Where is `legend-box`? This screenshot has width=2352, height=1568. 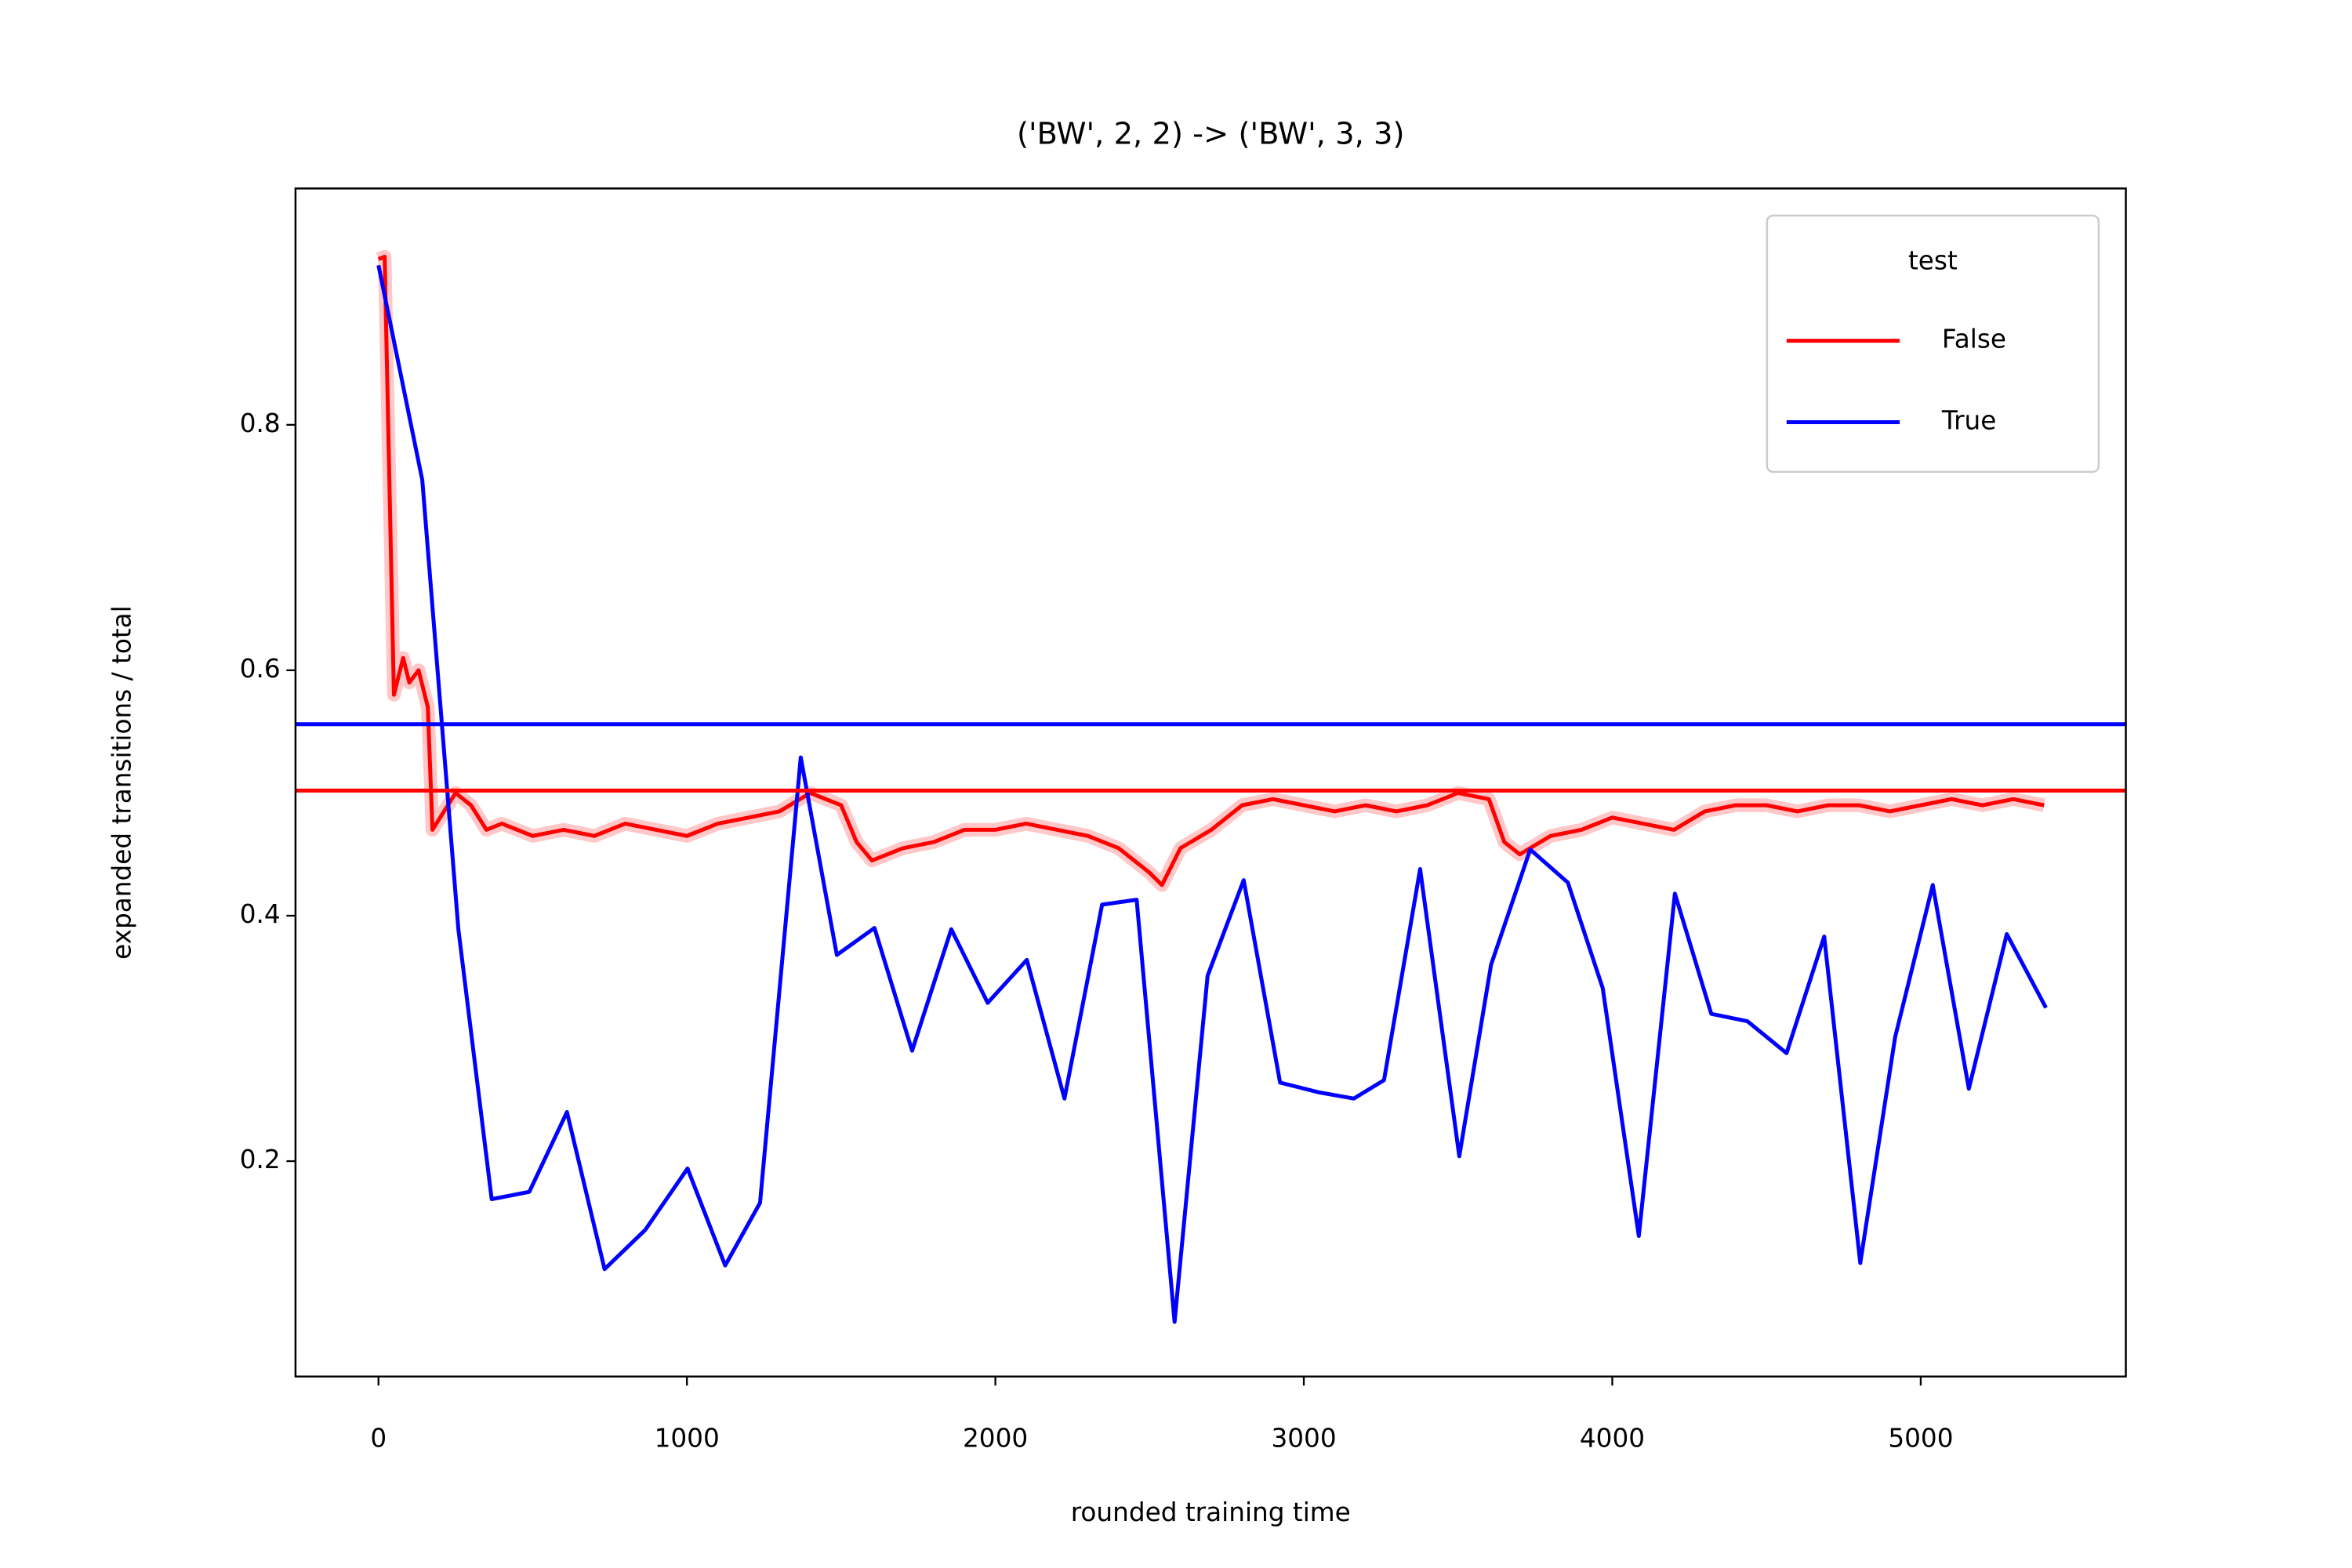 legend-box is located at coordinates (1933, 344).